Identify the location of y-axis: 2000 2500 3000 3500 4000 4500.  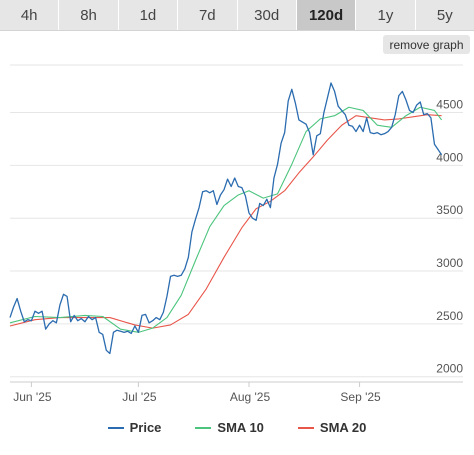
(449, 237).